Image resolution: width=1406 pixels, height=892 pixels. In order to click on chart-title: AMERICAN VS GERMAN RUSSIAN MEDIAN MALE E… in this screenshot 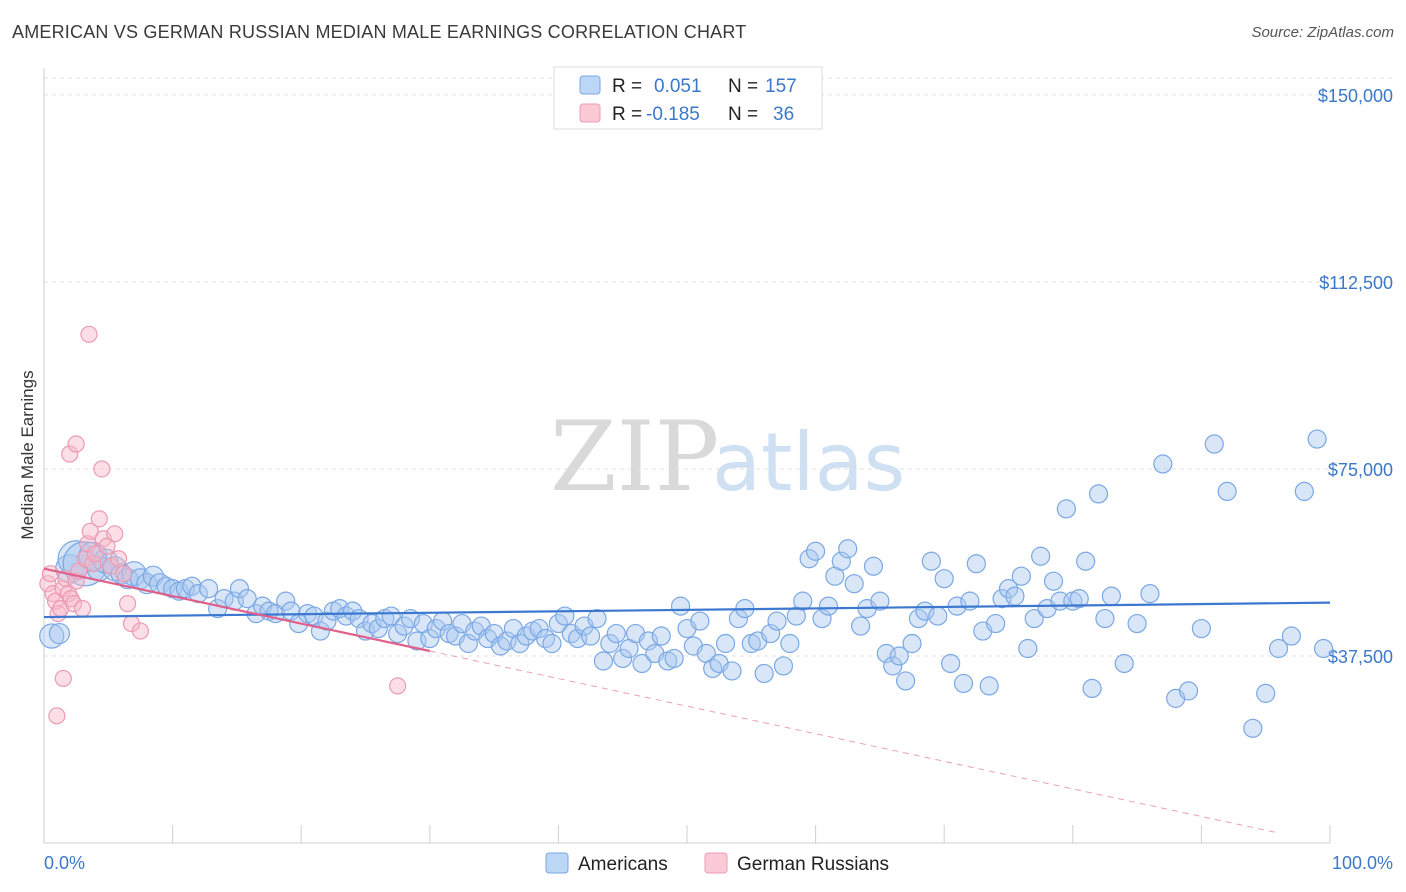, I will do `click(379, 32)`.